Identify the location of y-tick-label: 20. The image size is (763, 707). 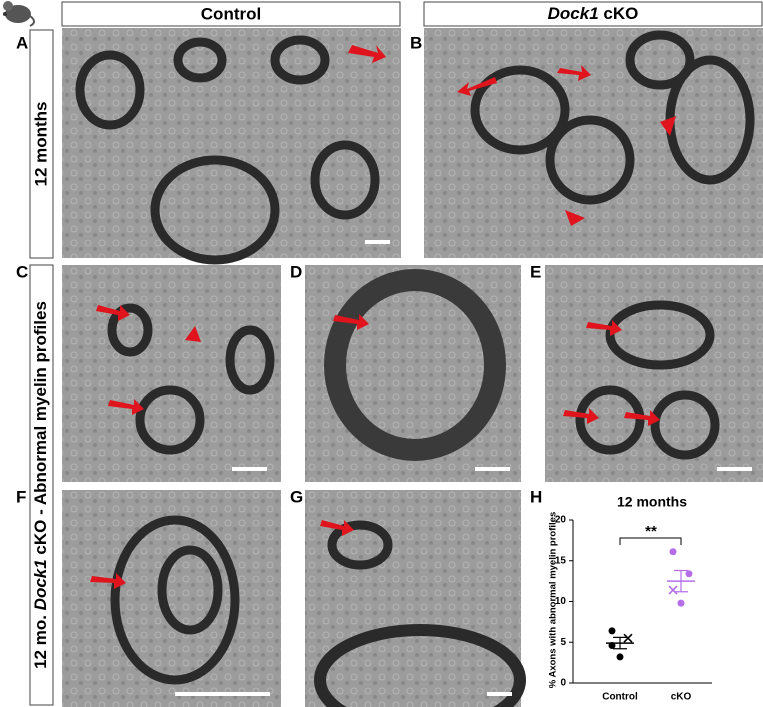
(561, 520).